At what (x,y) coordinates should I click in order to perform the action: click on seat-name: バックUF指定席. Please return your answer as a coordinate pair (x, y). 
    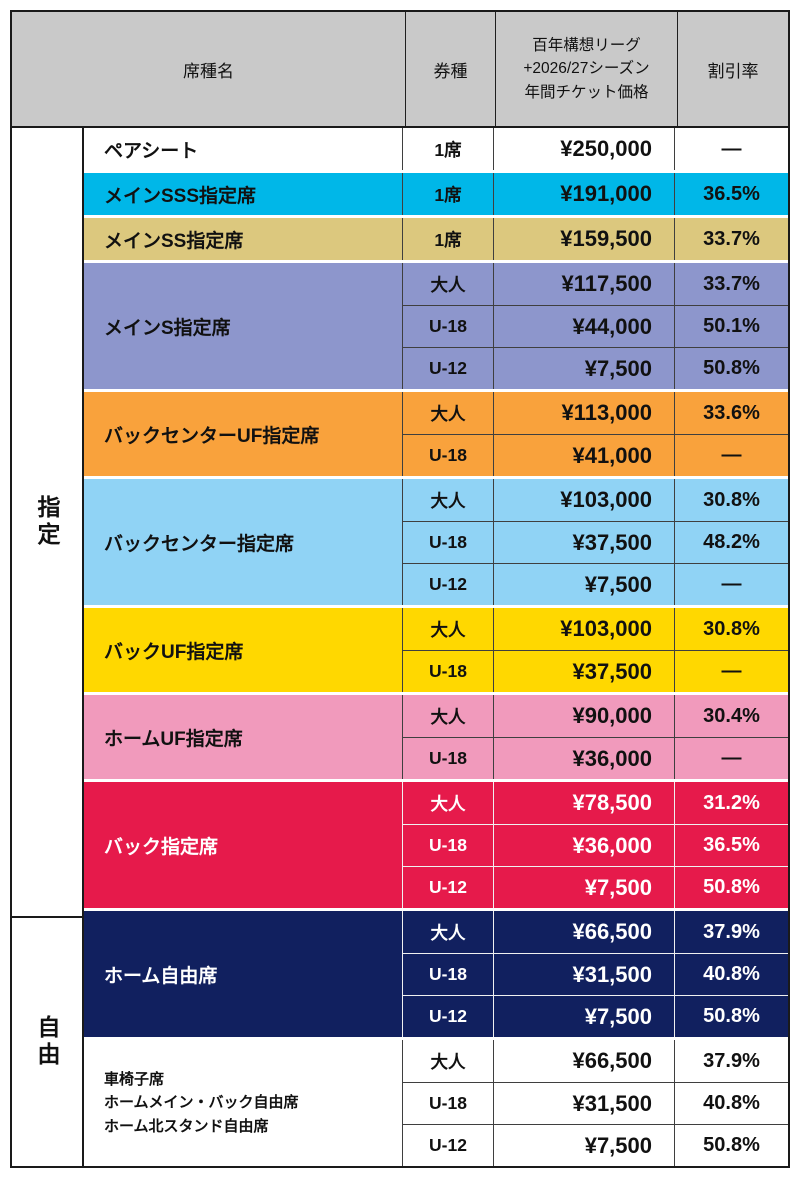
    Looking at the image, I should click on (243, 650).